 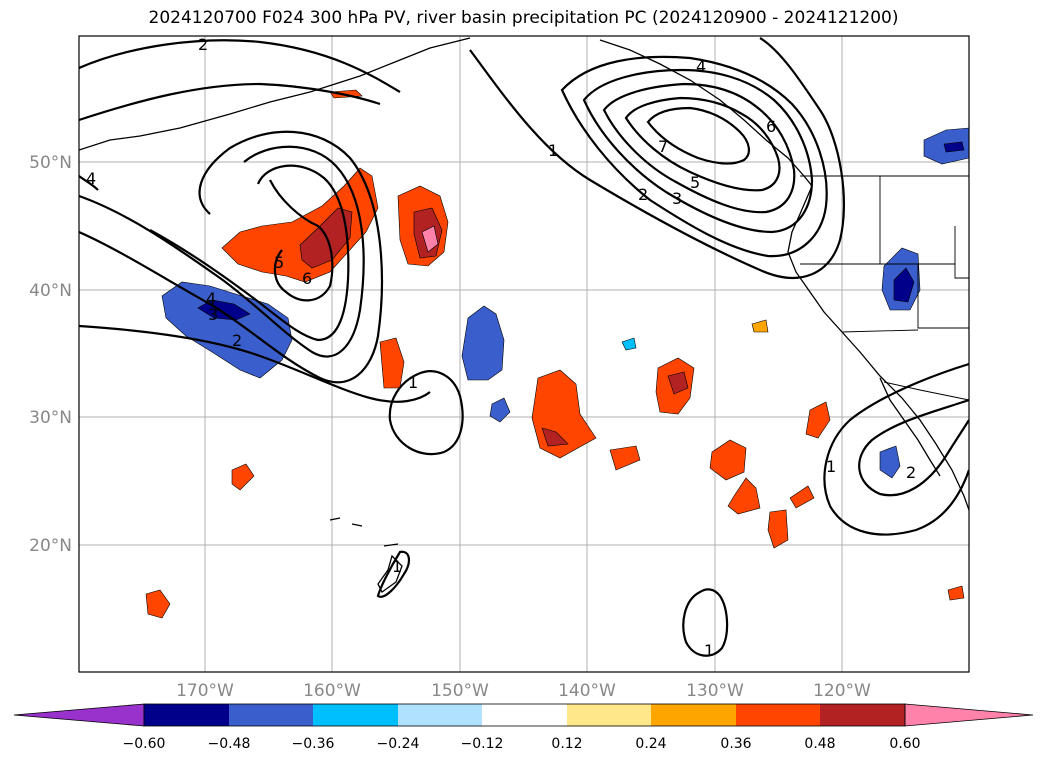 What do you see at coordinates (969, 715) in the screenshot?
I see `colorbar-high-extension` at bounding box center [969, 715].